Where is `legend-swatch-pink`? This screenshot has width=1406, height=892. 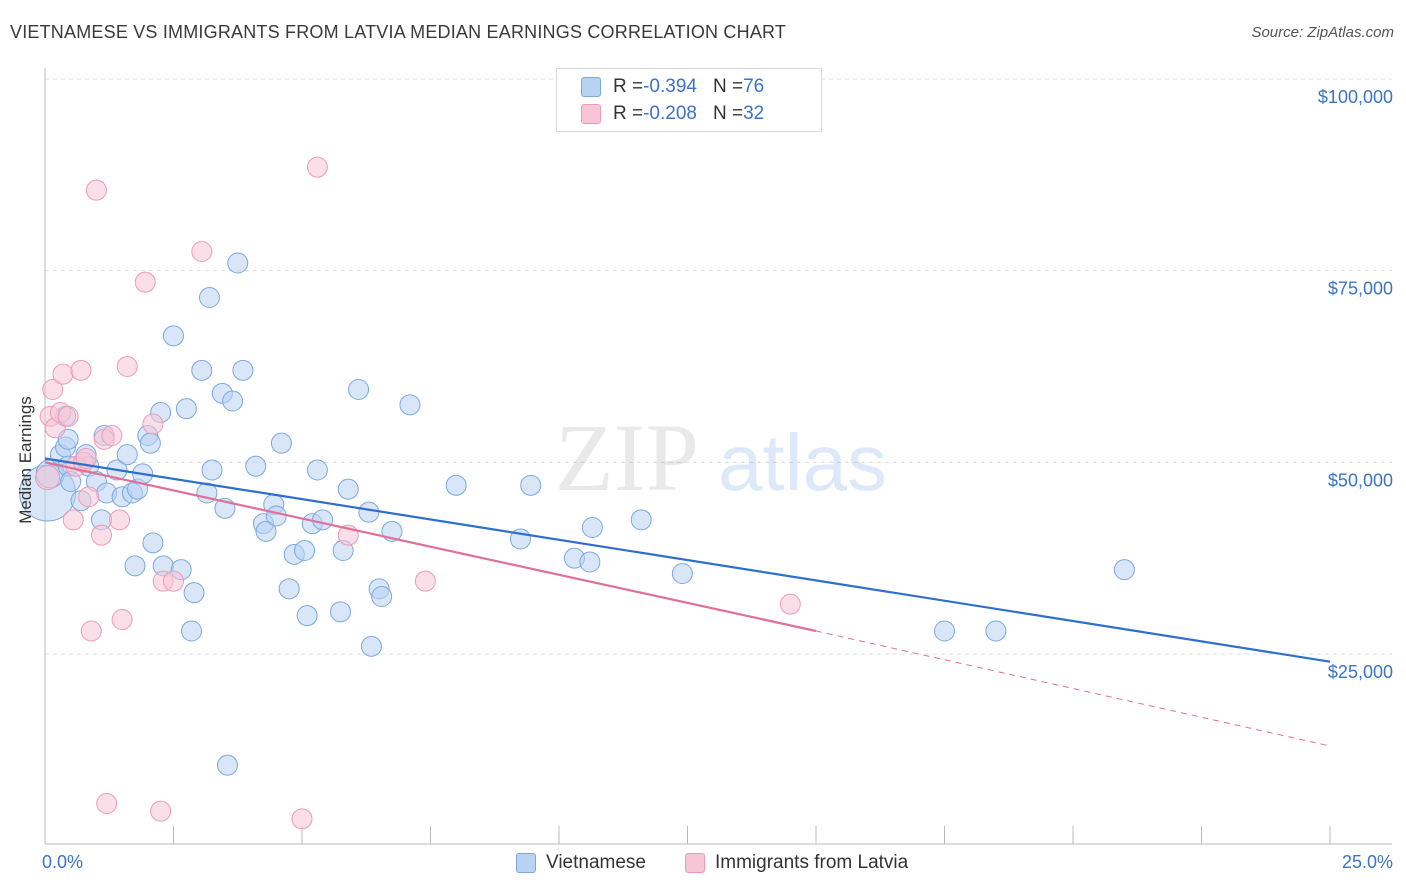 legend-swatch-pink is located at coordinates (591, 114).